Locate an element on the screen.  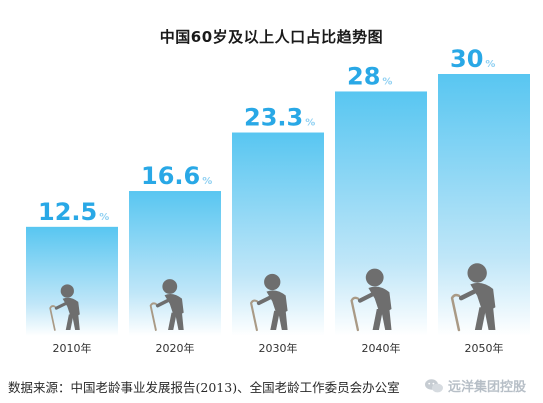
elderly-figures-layer is located at coordinates (272, 297).